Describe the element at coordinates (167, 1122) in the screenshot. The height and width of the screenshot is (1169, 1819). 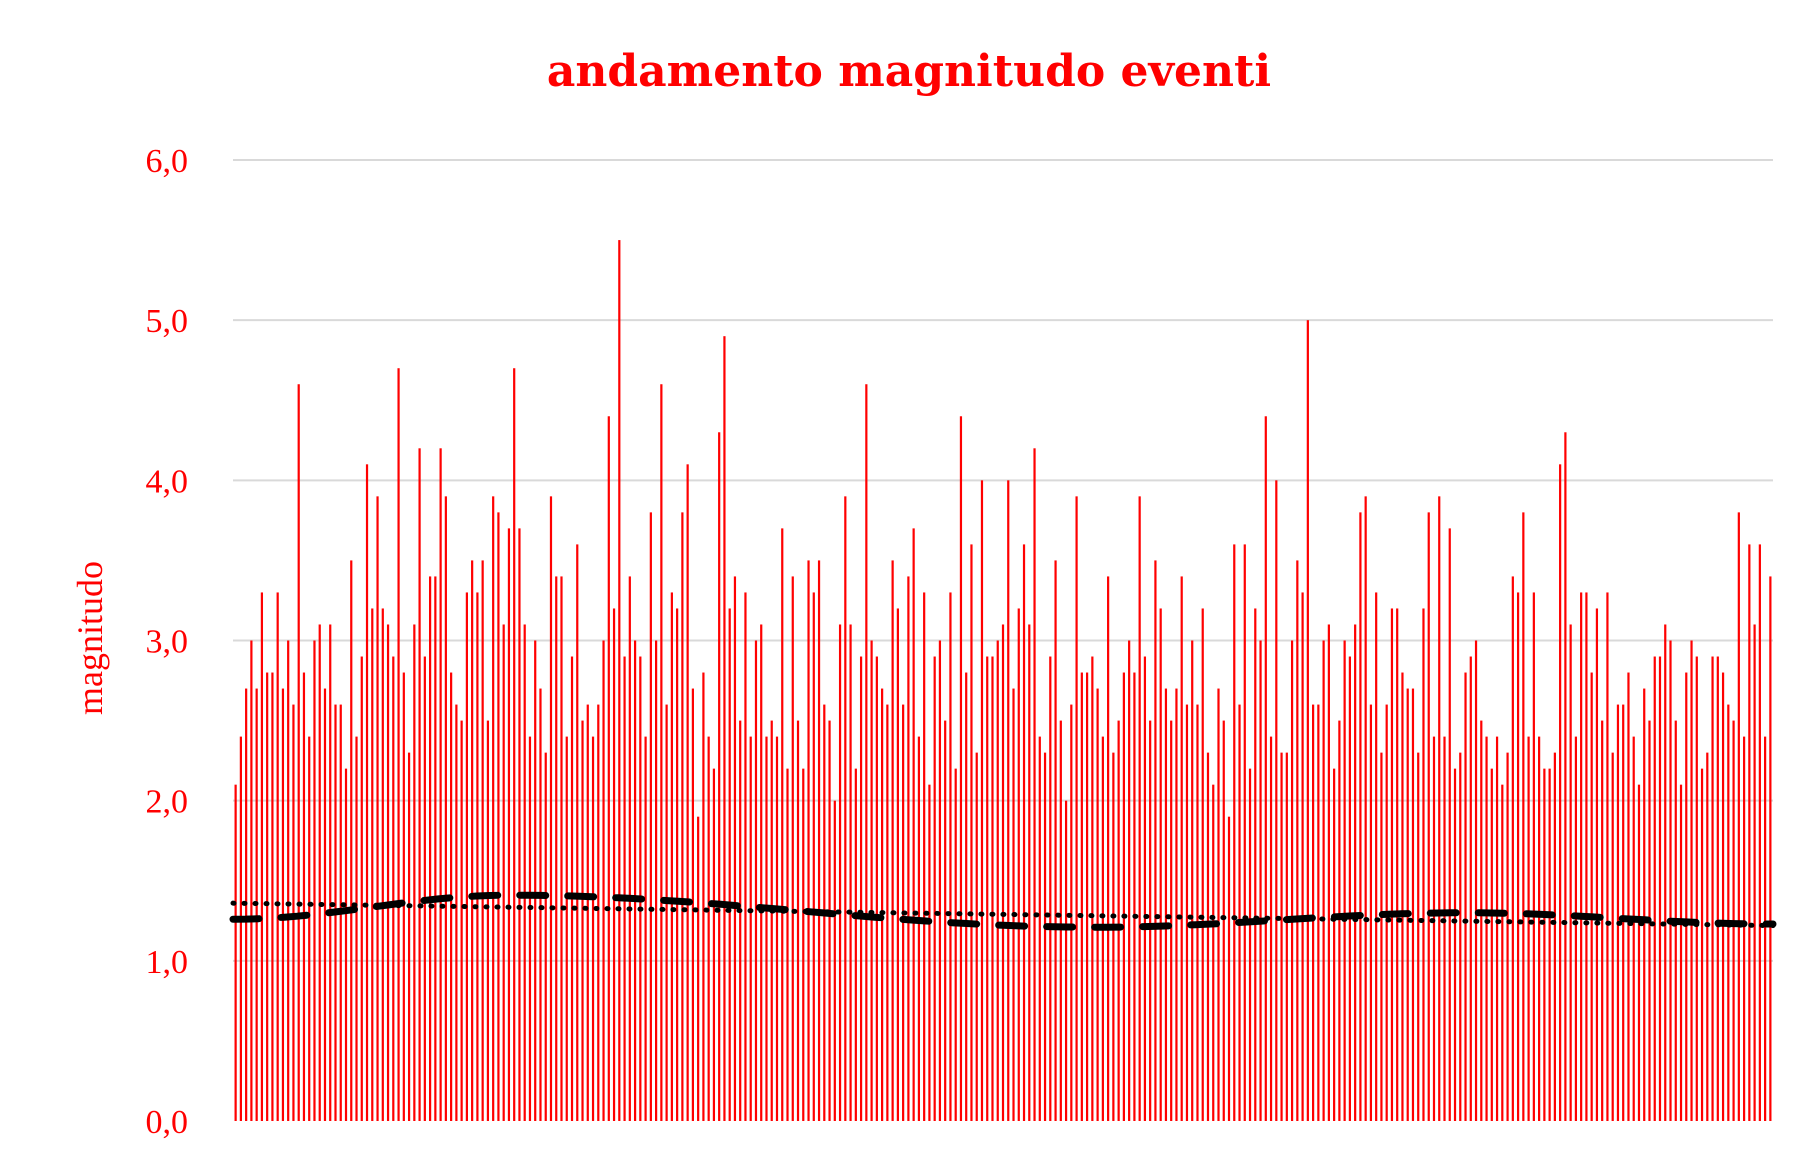
I see `y-tick-label: 0,0` at that location.